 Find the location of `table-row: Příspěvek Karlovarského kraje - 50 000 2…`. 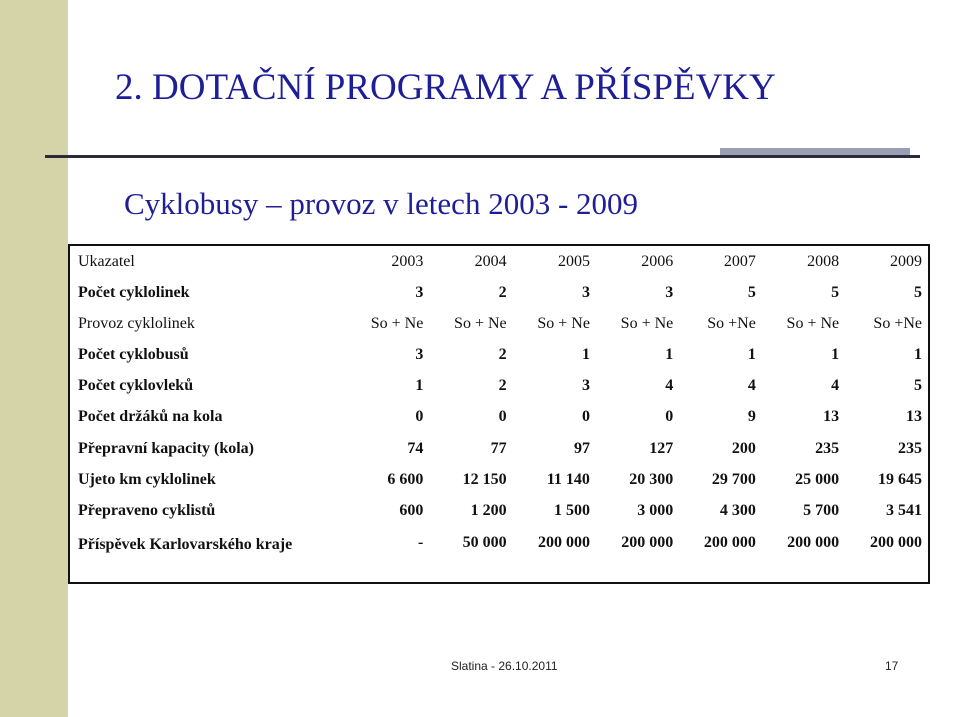

table-row: Příspěvek Karlovarského kraje - 50 000 2… is located at coordinates (499, 555).